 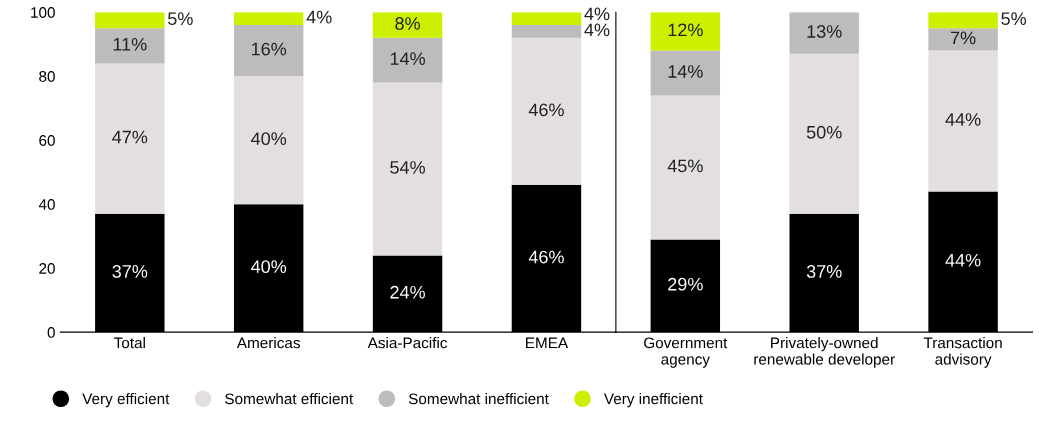 I want to click on data-label: 24%, so click(x=407, y=292).